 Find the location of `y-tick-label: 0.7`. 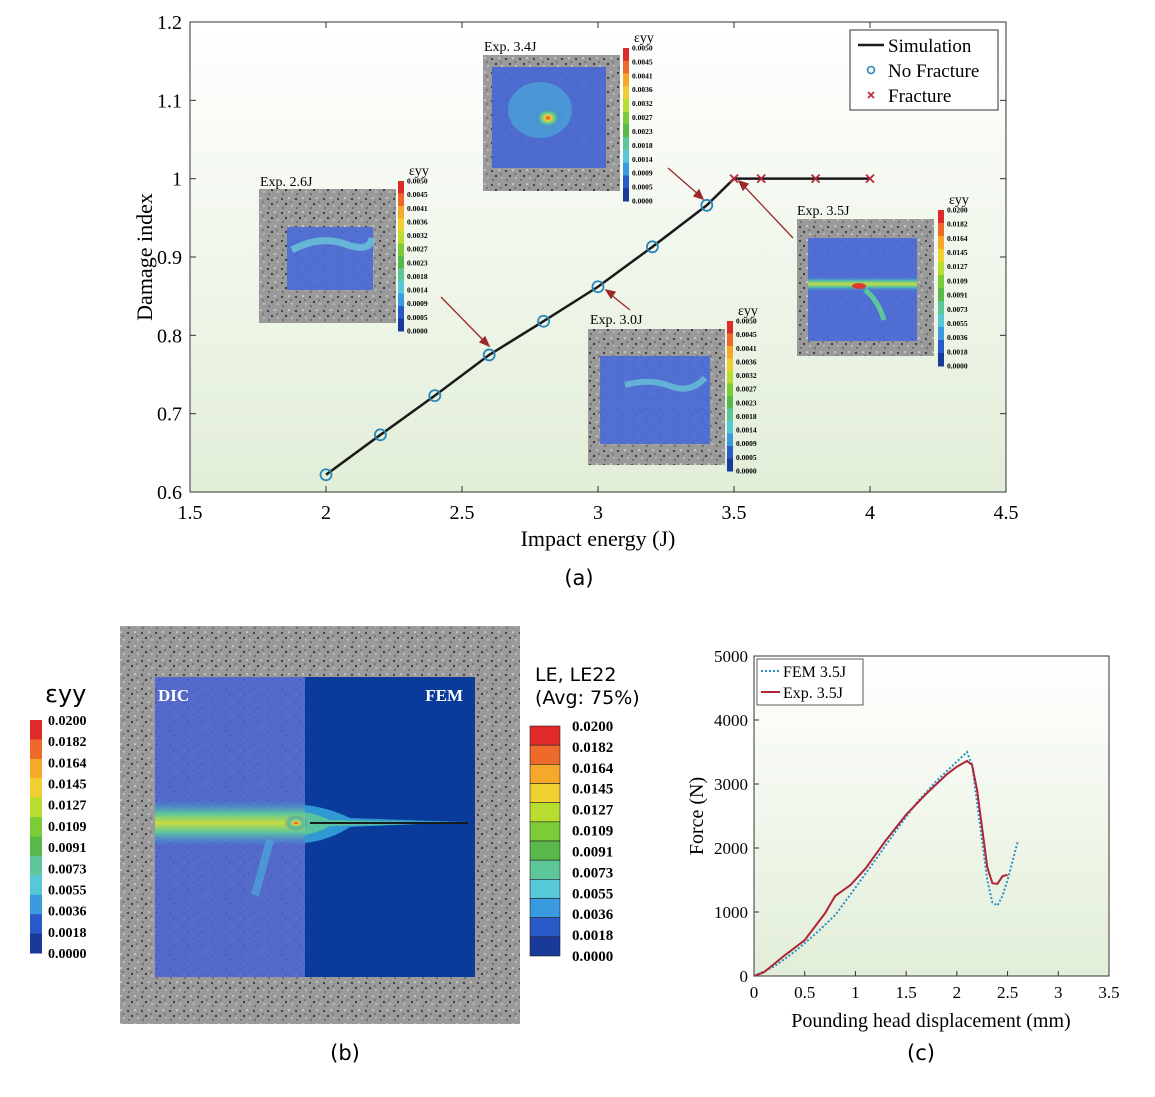

y-tick-label: 0.7 is located at coordinates (169, 415).